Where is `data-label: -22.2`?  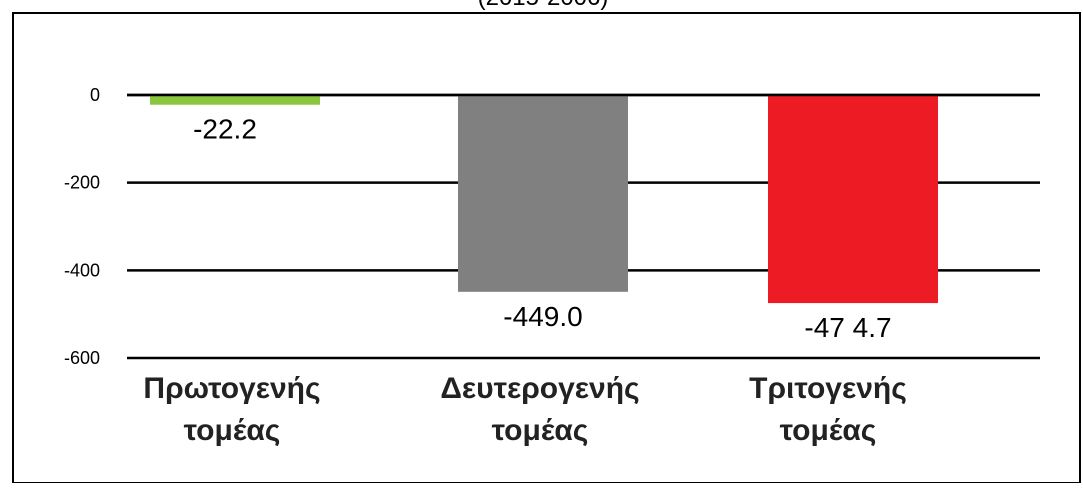
data-label: -22.2 is located at coordinates (225, 129).